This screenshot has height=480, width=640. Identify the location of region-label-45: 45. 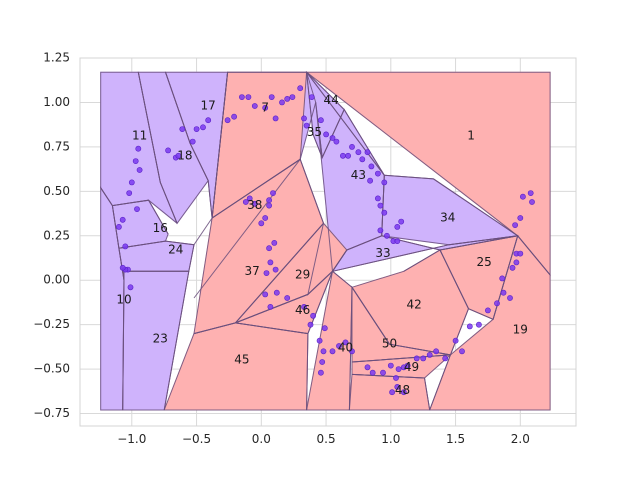
(241, 360).